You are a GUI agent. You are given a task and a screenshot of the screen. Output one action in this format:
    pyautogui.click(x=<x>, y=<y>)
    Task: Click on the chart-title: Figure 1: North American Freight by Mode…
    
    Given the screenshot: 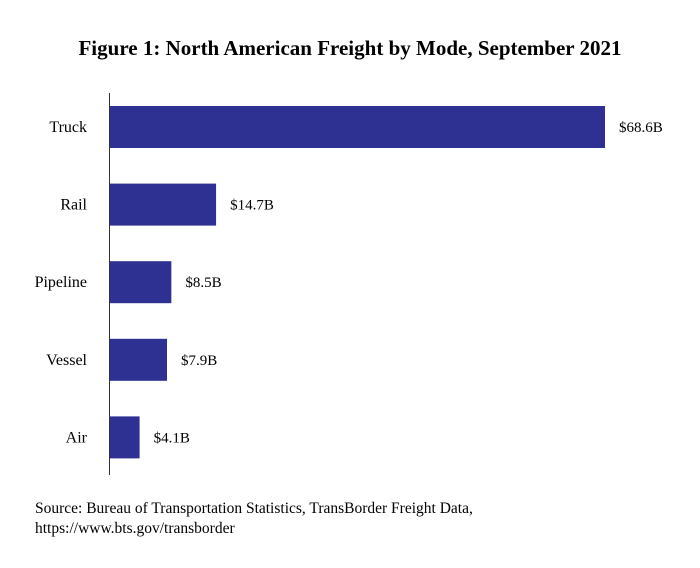 What is the action you would take?
    pyautogui.click(x=350, y=48)
    